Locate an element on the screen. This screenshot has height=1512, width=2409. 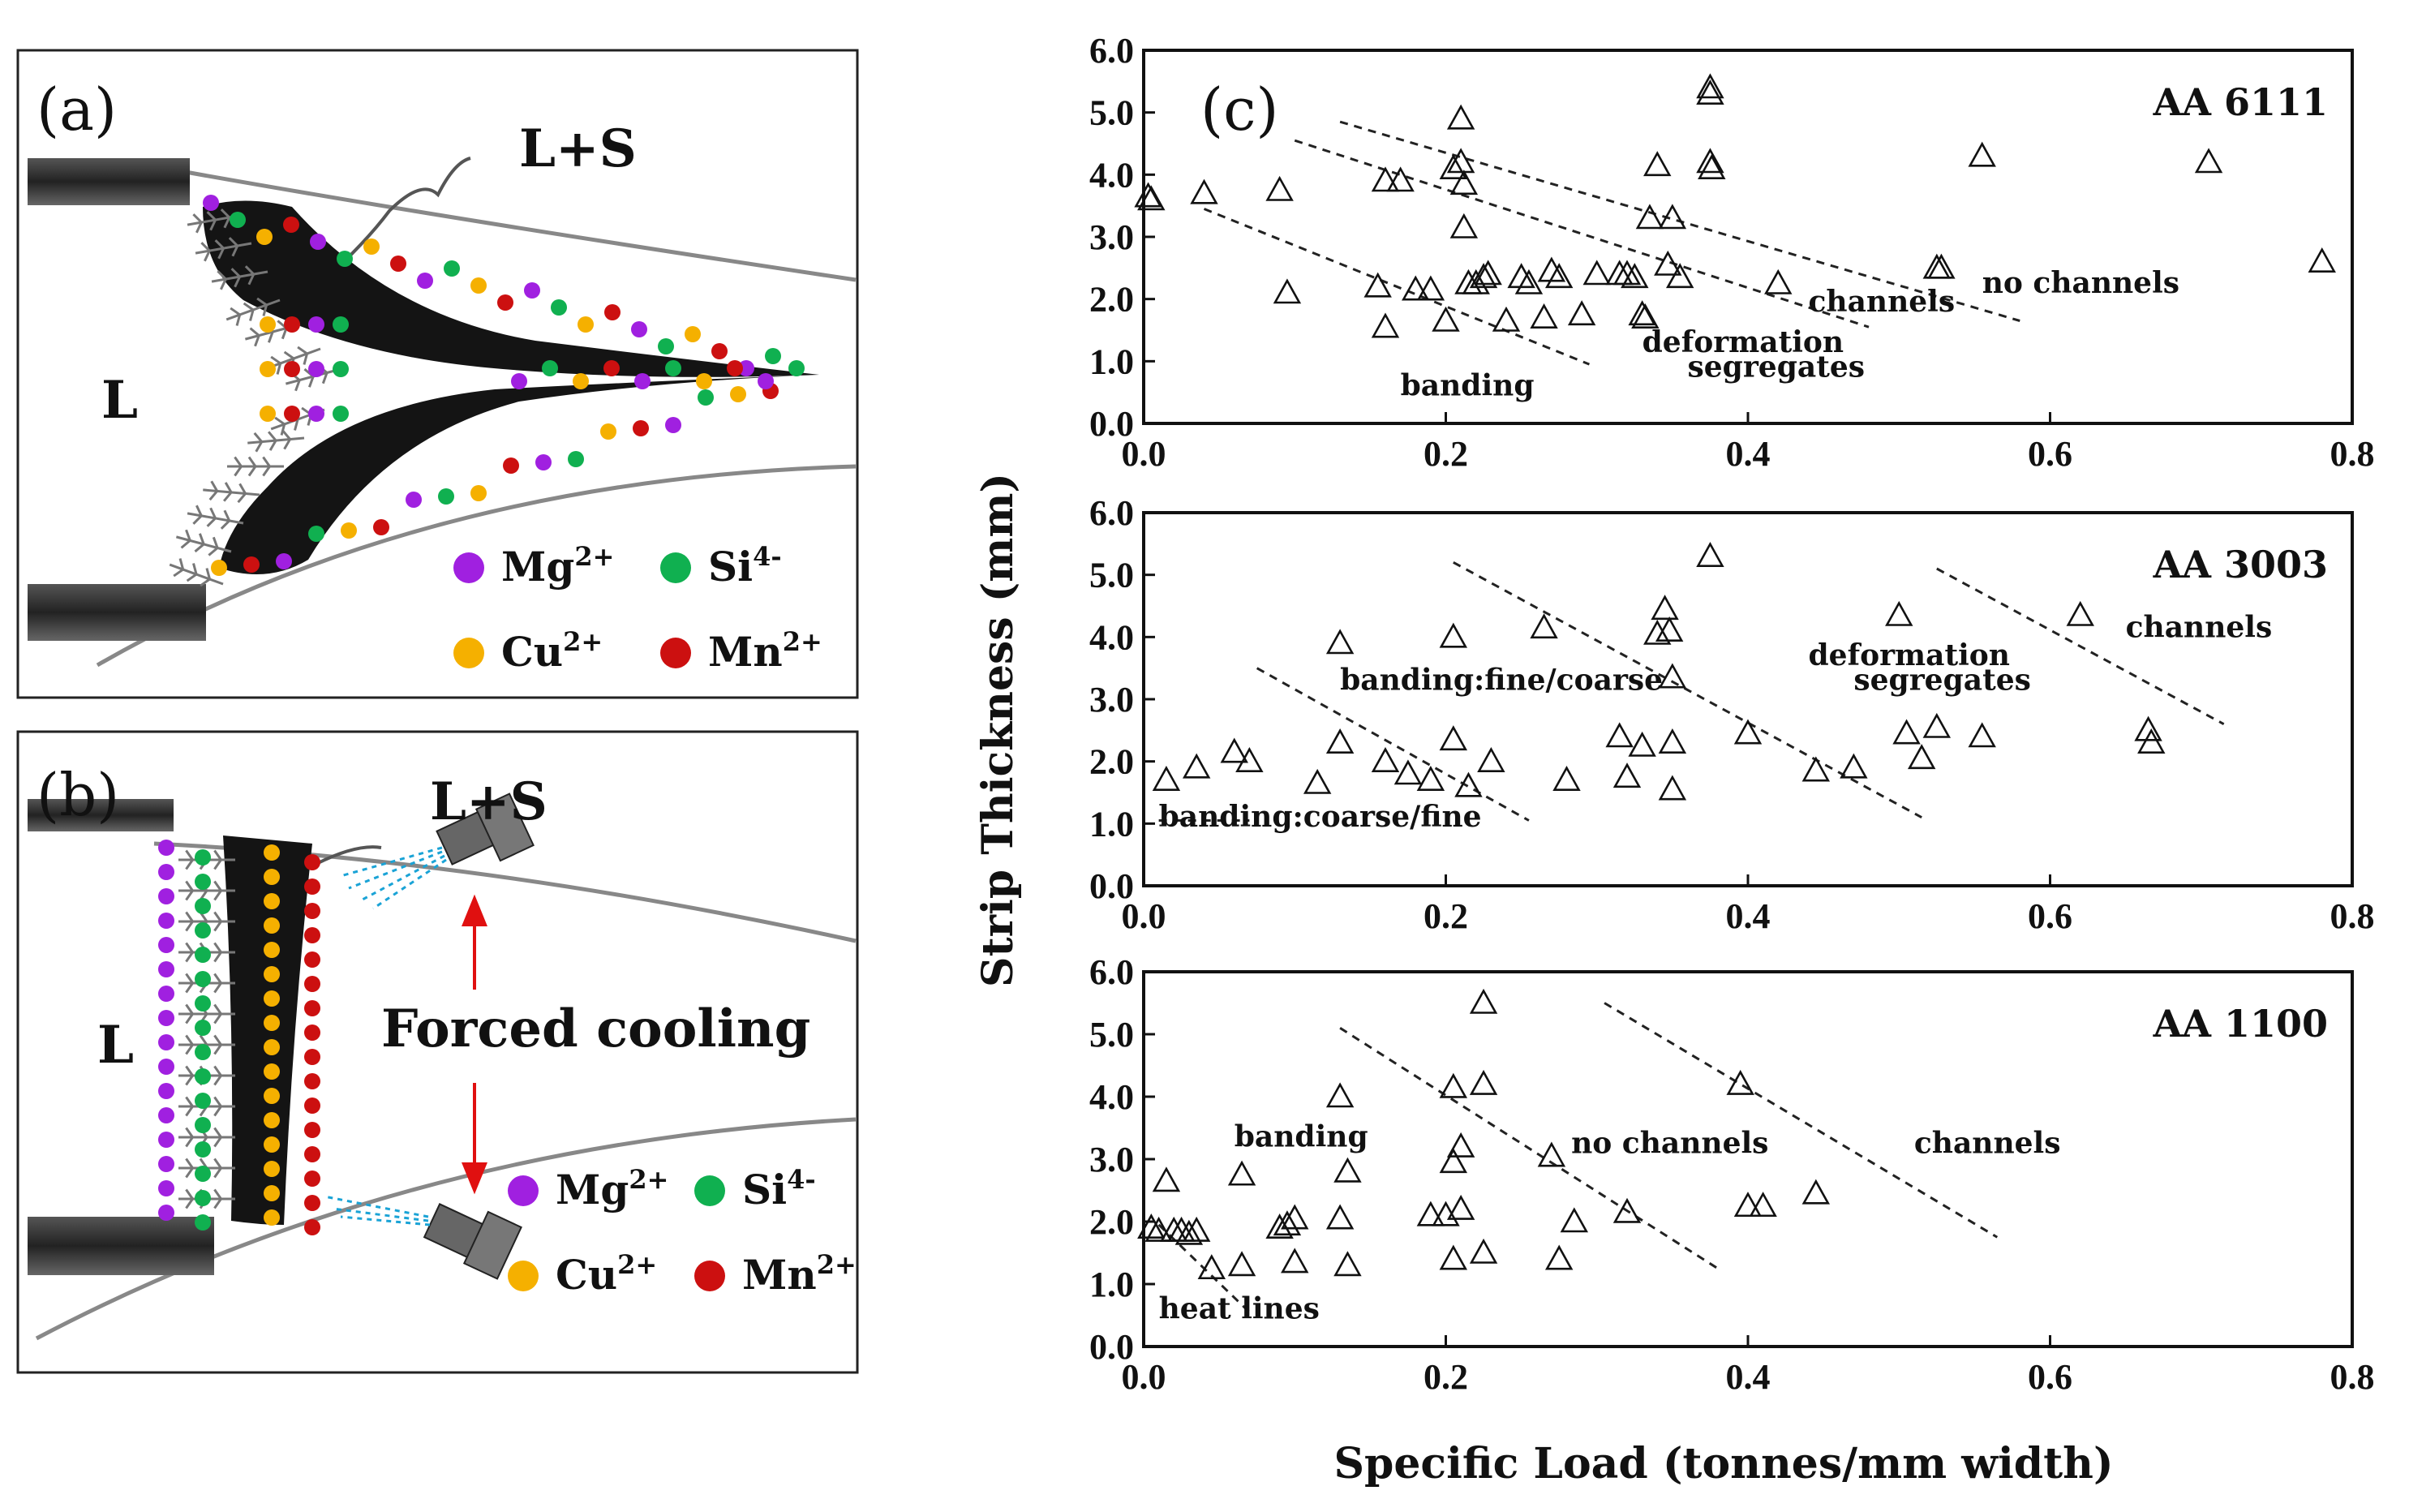
region-annotation: banding:coarse/fine is located at coordinates (1320, 817).